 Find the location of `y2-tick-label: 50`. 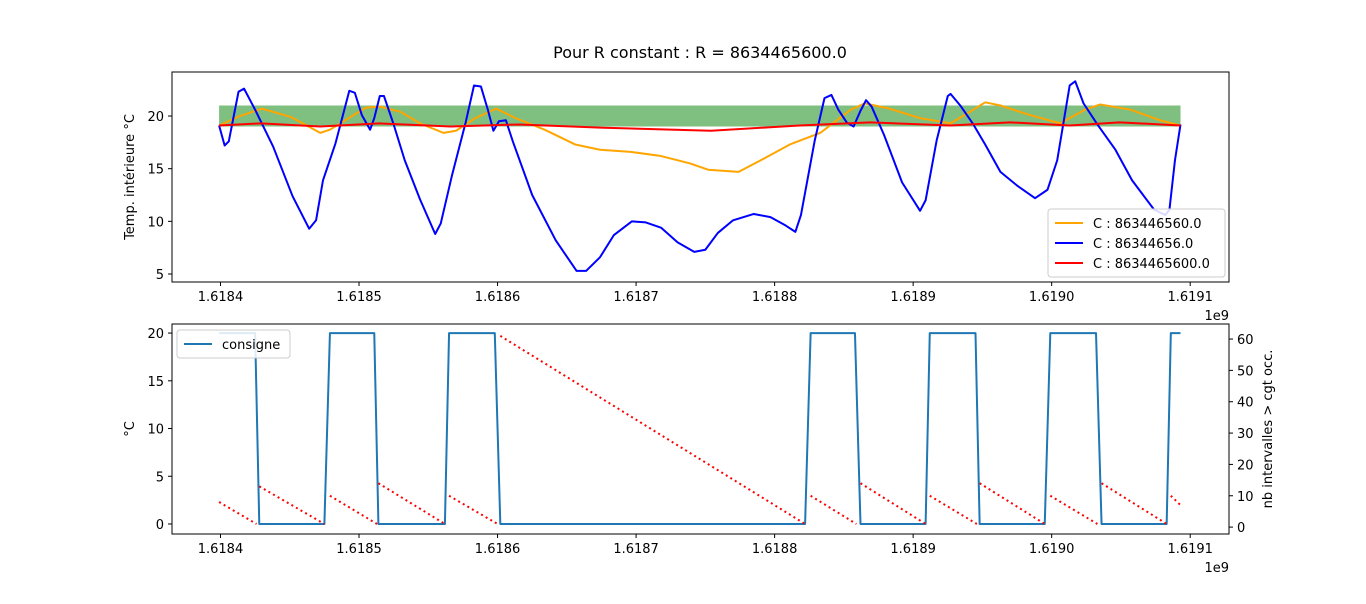

y2-tick-label: 50 is located at coordinates (1245, 371).